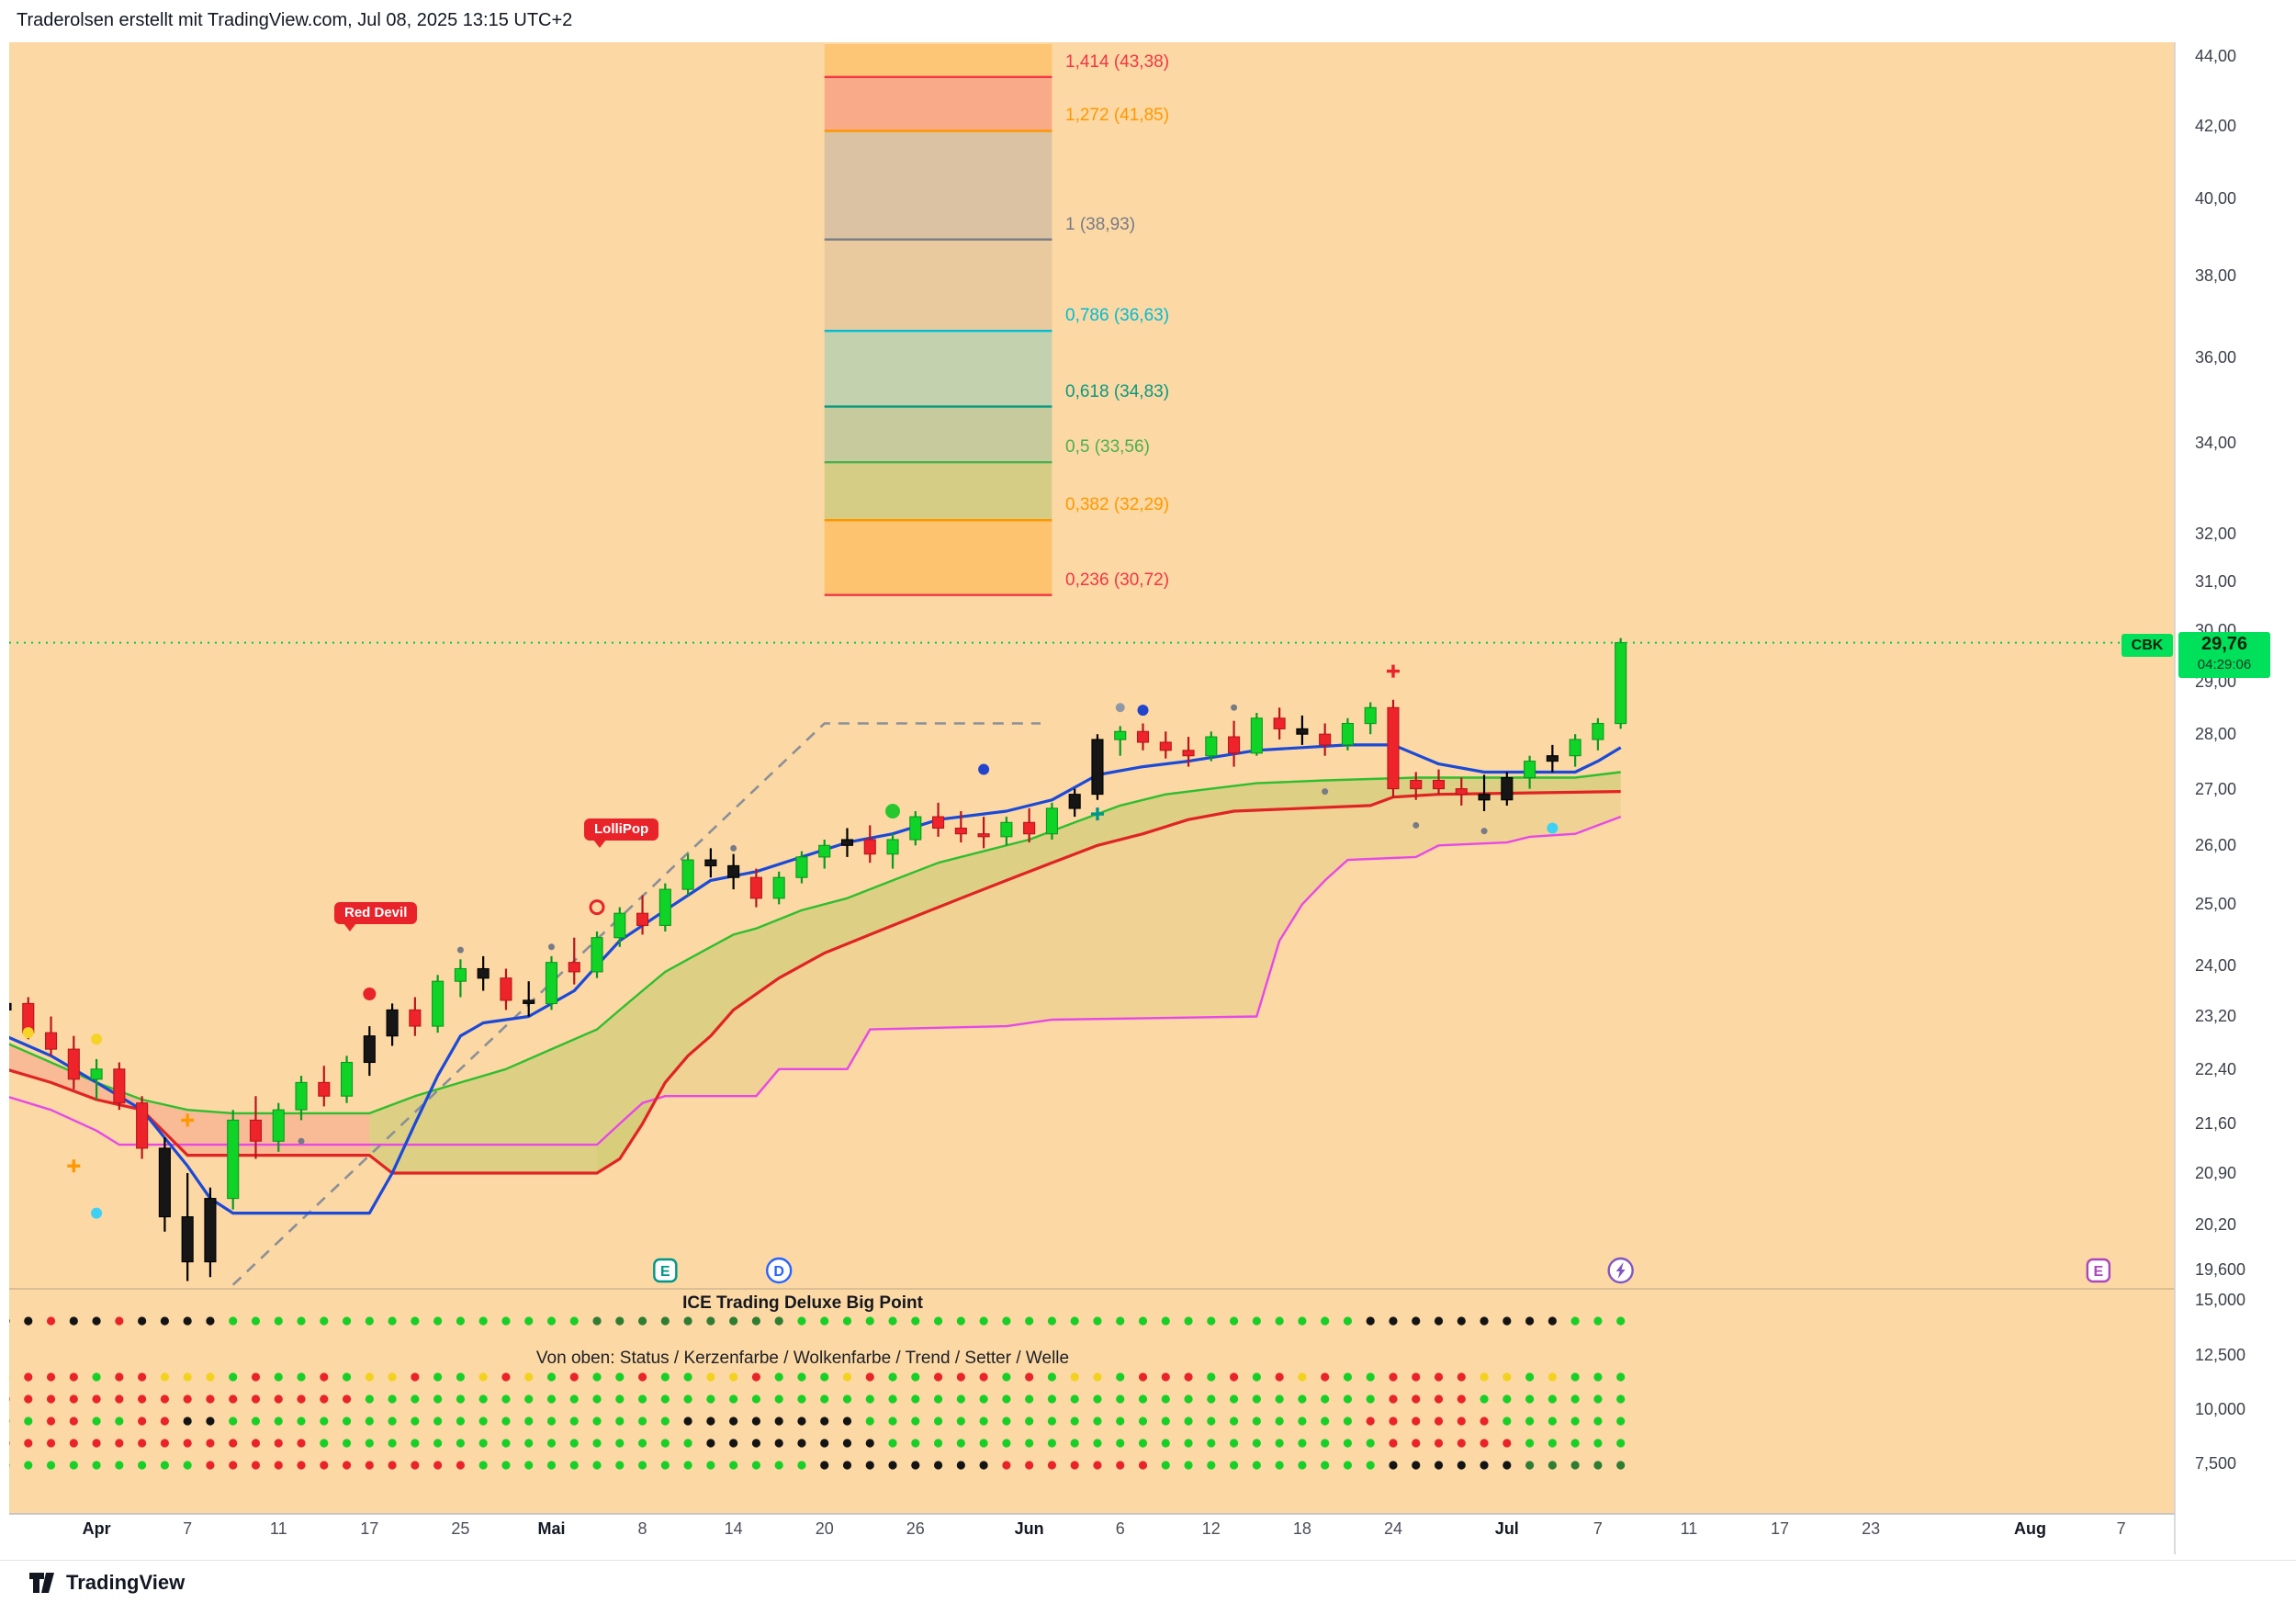 The height and width of the screenshot is (1603, 2296). Describe the element at coordinates (376, 916) in the screenshot. I see `red-devil-badge: Red Devil` at that location.